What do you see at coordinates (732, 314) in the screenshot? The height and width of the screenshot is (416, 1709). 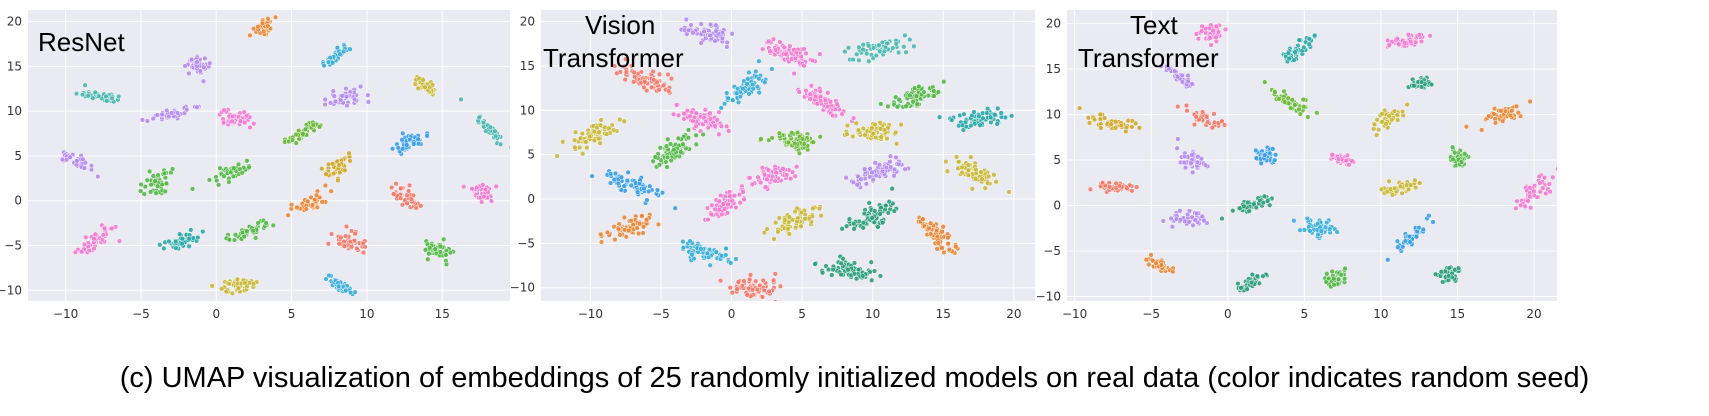 I see `x-tick-label: 0` at bounding box center [732, 314].